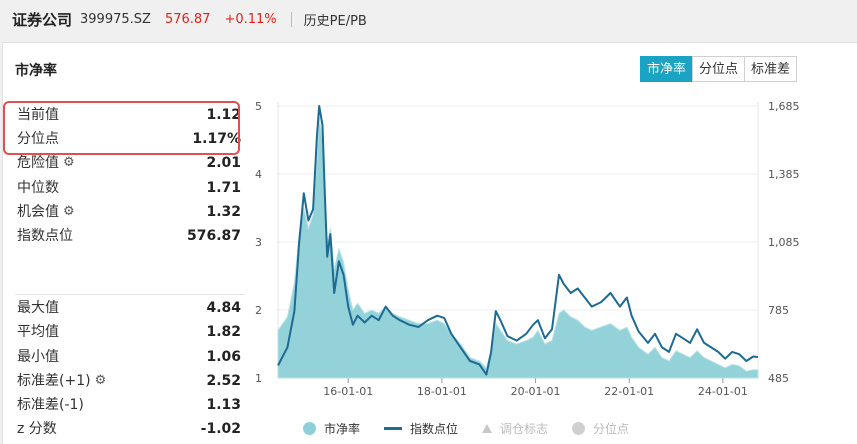  What do you see at coordinates (536, 391) in the screenshot?
I see `x-tick-label: 20-01-01` at bounding box center [536, 391].